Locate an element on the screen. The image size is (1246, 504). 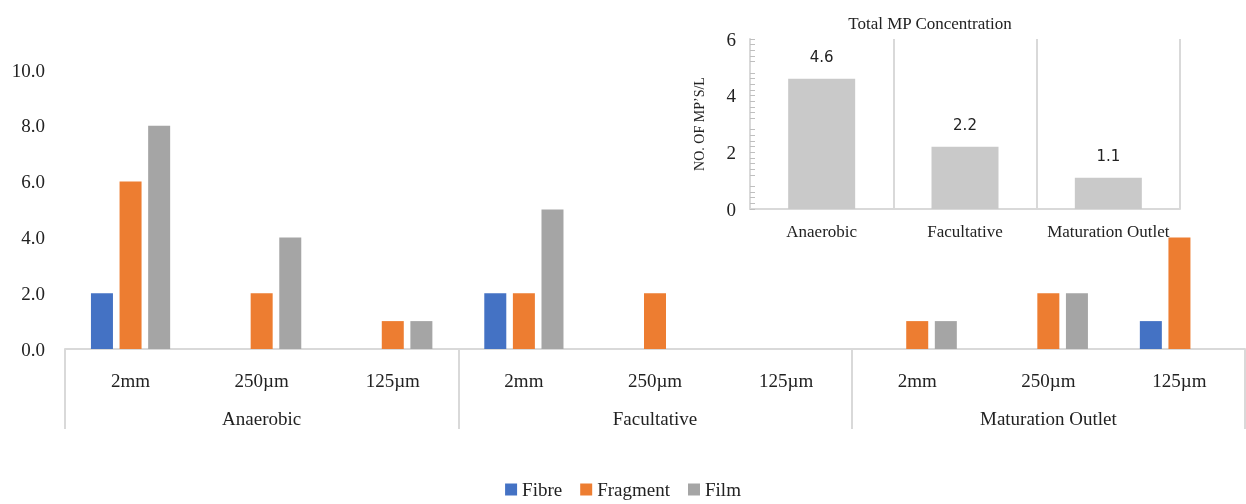
y-tick-label: 0.0 is located at coordinates (33, 349).